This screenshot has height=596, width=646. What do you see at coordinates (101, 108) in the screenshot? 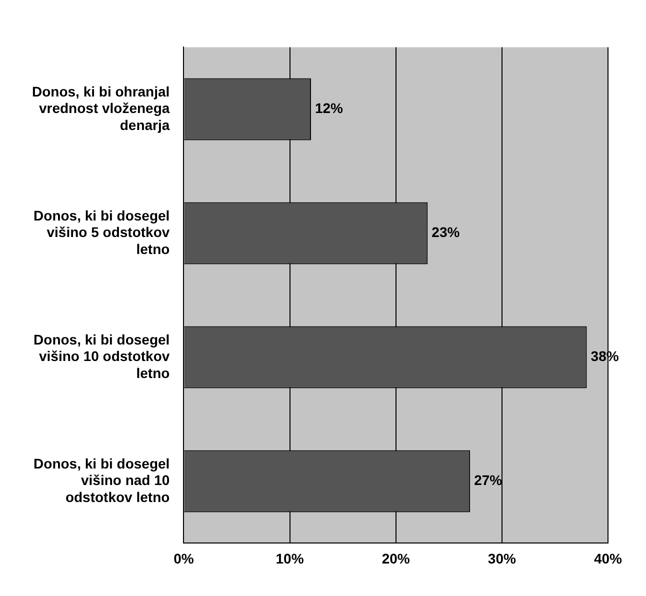
I see `y-tick-label: Donos, ki bi ohranjal vrednost vloženega denarja` at bounding box center [101, 108].